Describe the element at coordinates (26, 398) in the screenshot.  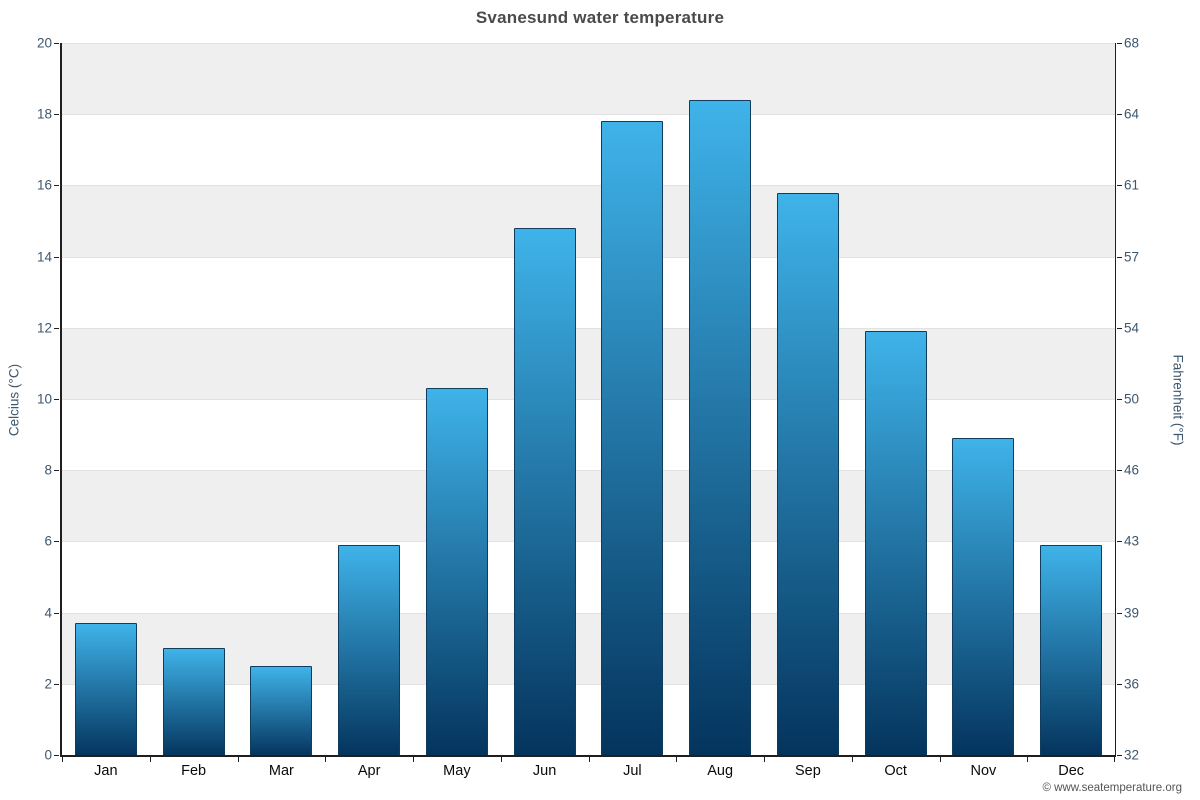
I see `y-axis-left-tick-labels: 0 2 4 6 8 10 12 14 16 18 20` at that location.